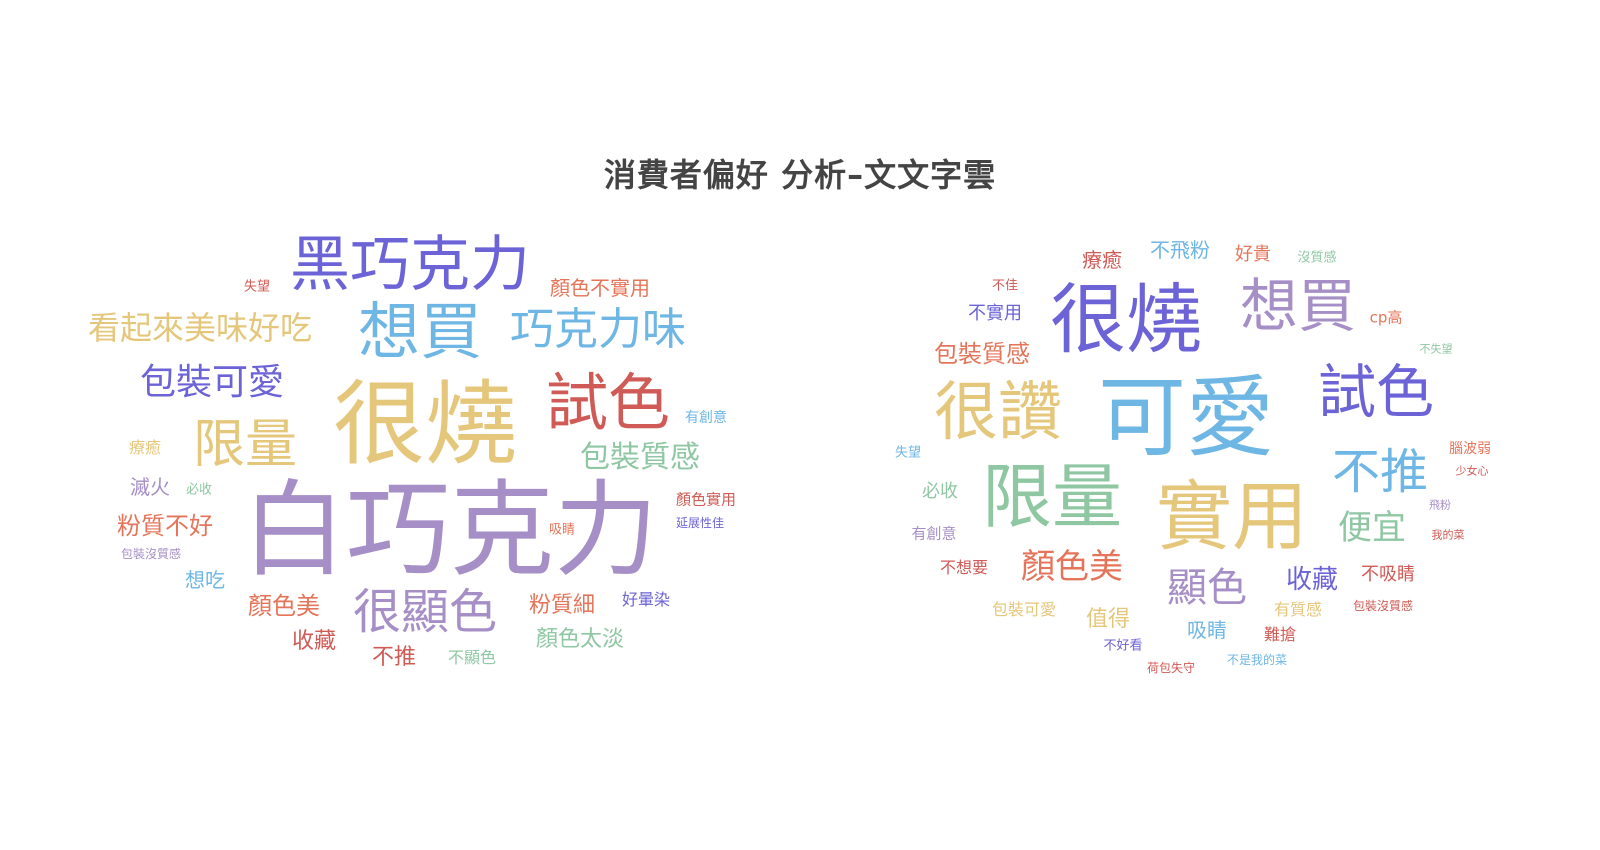  What do you see at coordinates (205, 580) in the screenshot?
I see `word-cloud-term: 想吃` at bounding box center [205, 580].